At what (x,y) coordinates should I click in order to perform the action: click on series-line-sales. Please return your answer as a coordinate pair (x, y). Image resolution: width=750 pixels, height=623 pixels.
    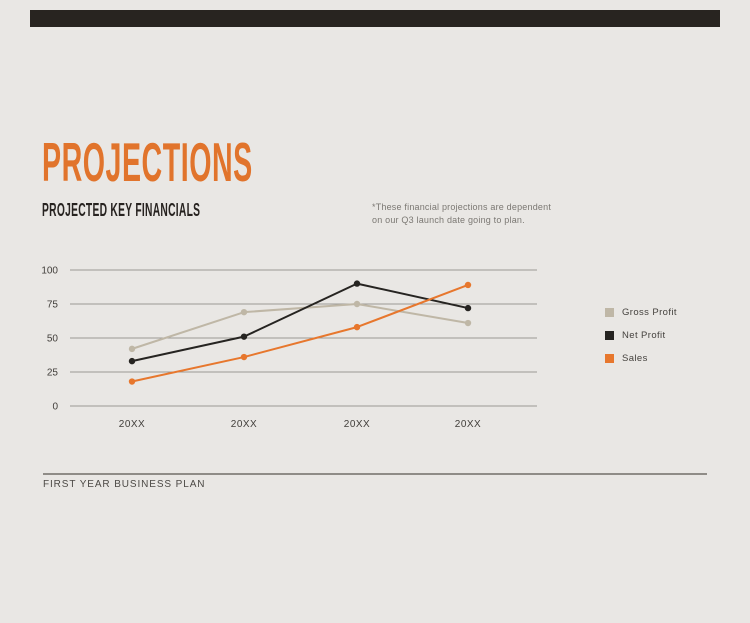
    Looking at the image, I should click on (300, 333).